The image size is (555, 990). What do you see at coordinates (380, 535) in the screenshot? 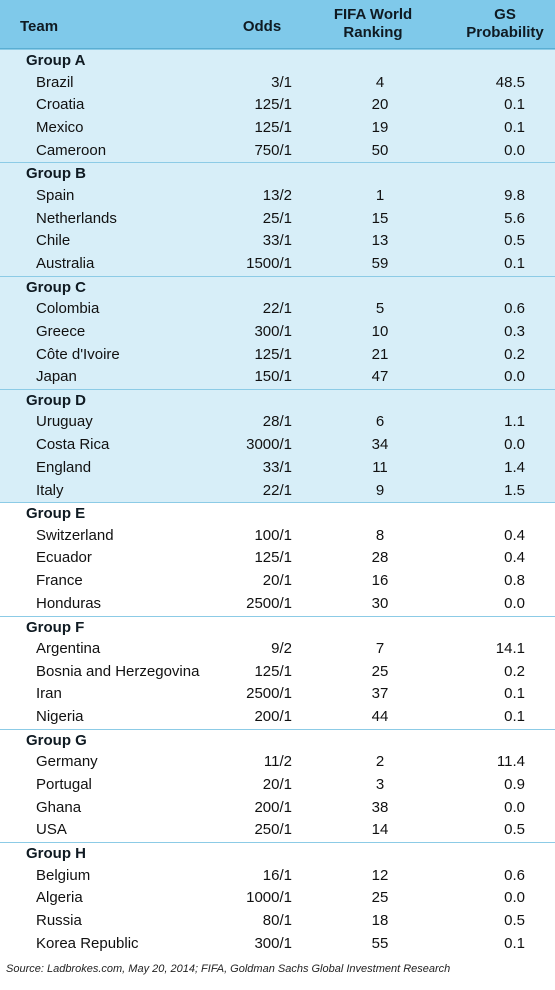
I see `fifa-ranking-value: 8` at bounding box center [380, 535].